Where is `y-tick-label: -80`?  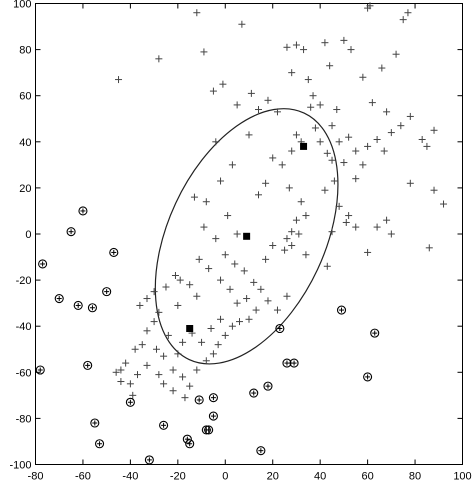
y-tick-label: -80 is located at coordinates (24, 419).